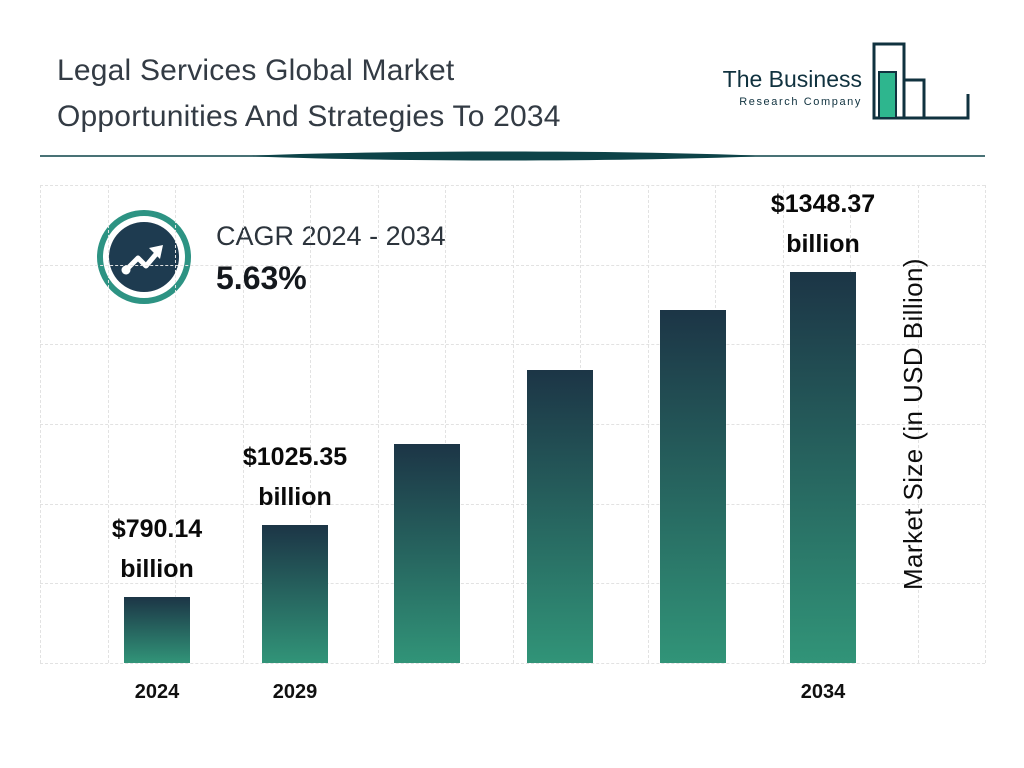 Image resolution: width=1024 pixels, height=768 pixels. Describe the element at coordinates (512, 156) in the screenshot. I see `divider-line` at that location.